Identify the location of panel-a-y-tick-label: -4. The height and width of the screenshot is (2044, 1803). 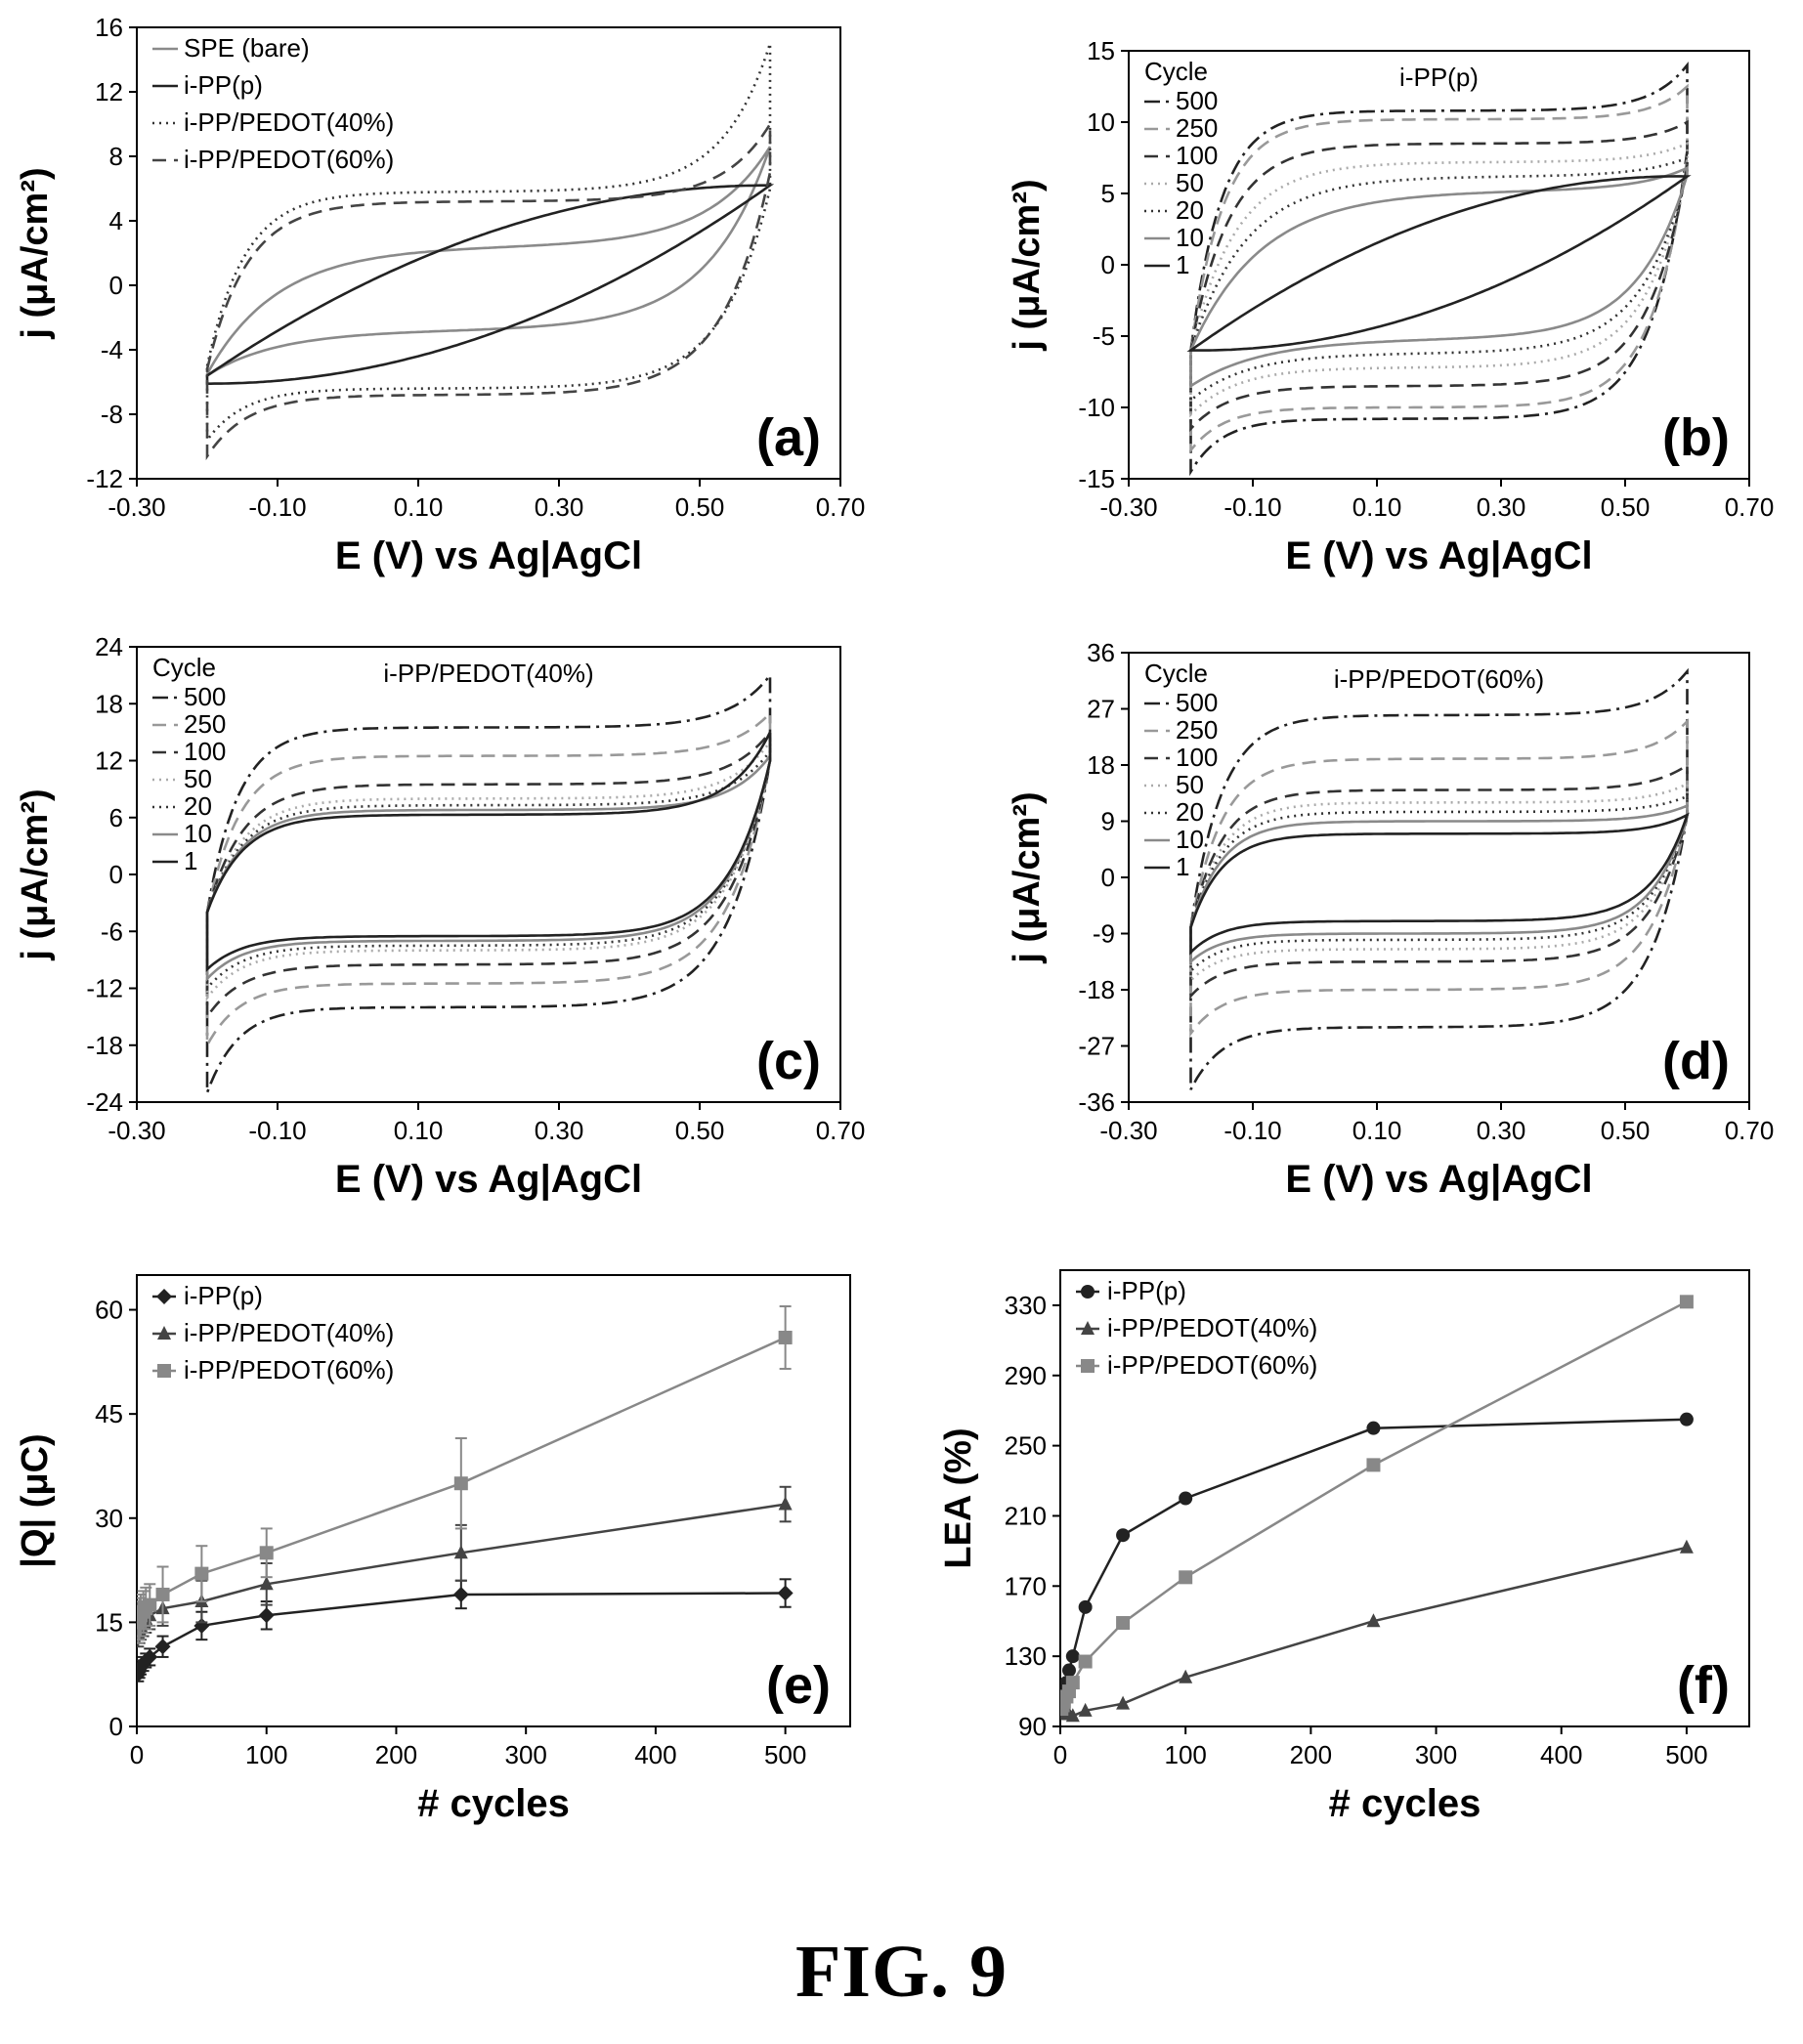
(112, 349).